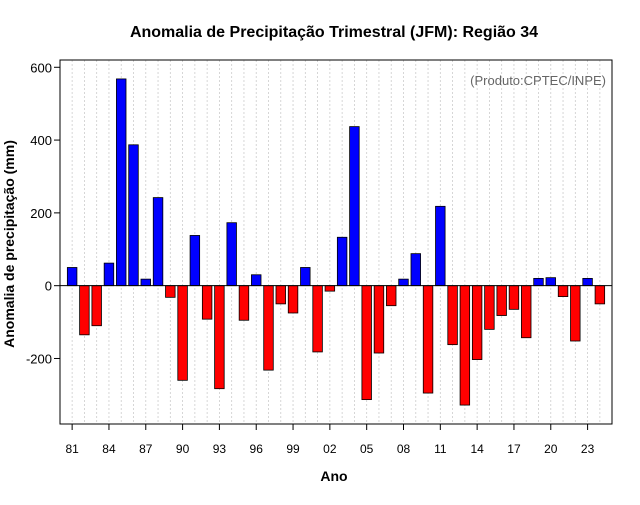 This screenshot has height=505, width=640. Describe the element at coordinates (391, 296) in the screenshot. I see `bar-2007` at that location.